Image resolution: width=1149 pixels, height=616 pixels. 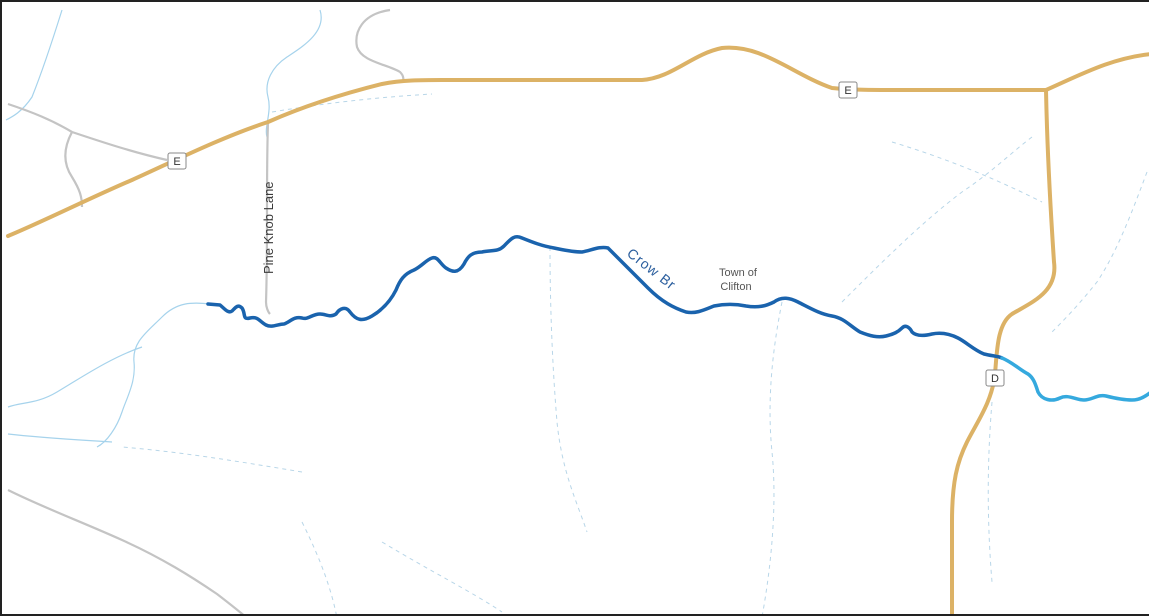 I want to click on crow-br-label: Crow Br, so click(x=651, y=269).